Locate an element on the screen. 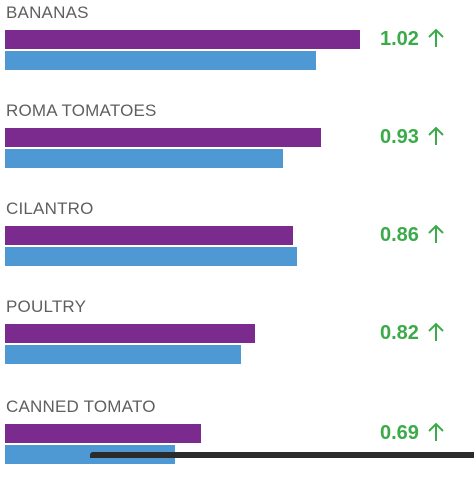 The width and height of the screenshot is (474, 487). category-label: CILANTRO is located at coordinates (50, 208).